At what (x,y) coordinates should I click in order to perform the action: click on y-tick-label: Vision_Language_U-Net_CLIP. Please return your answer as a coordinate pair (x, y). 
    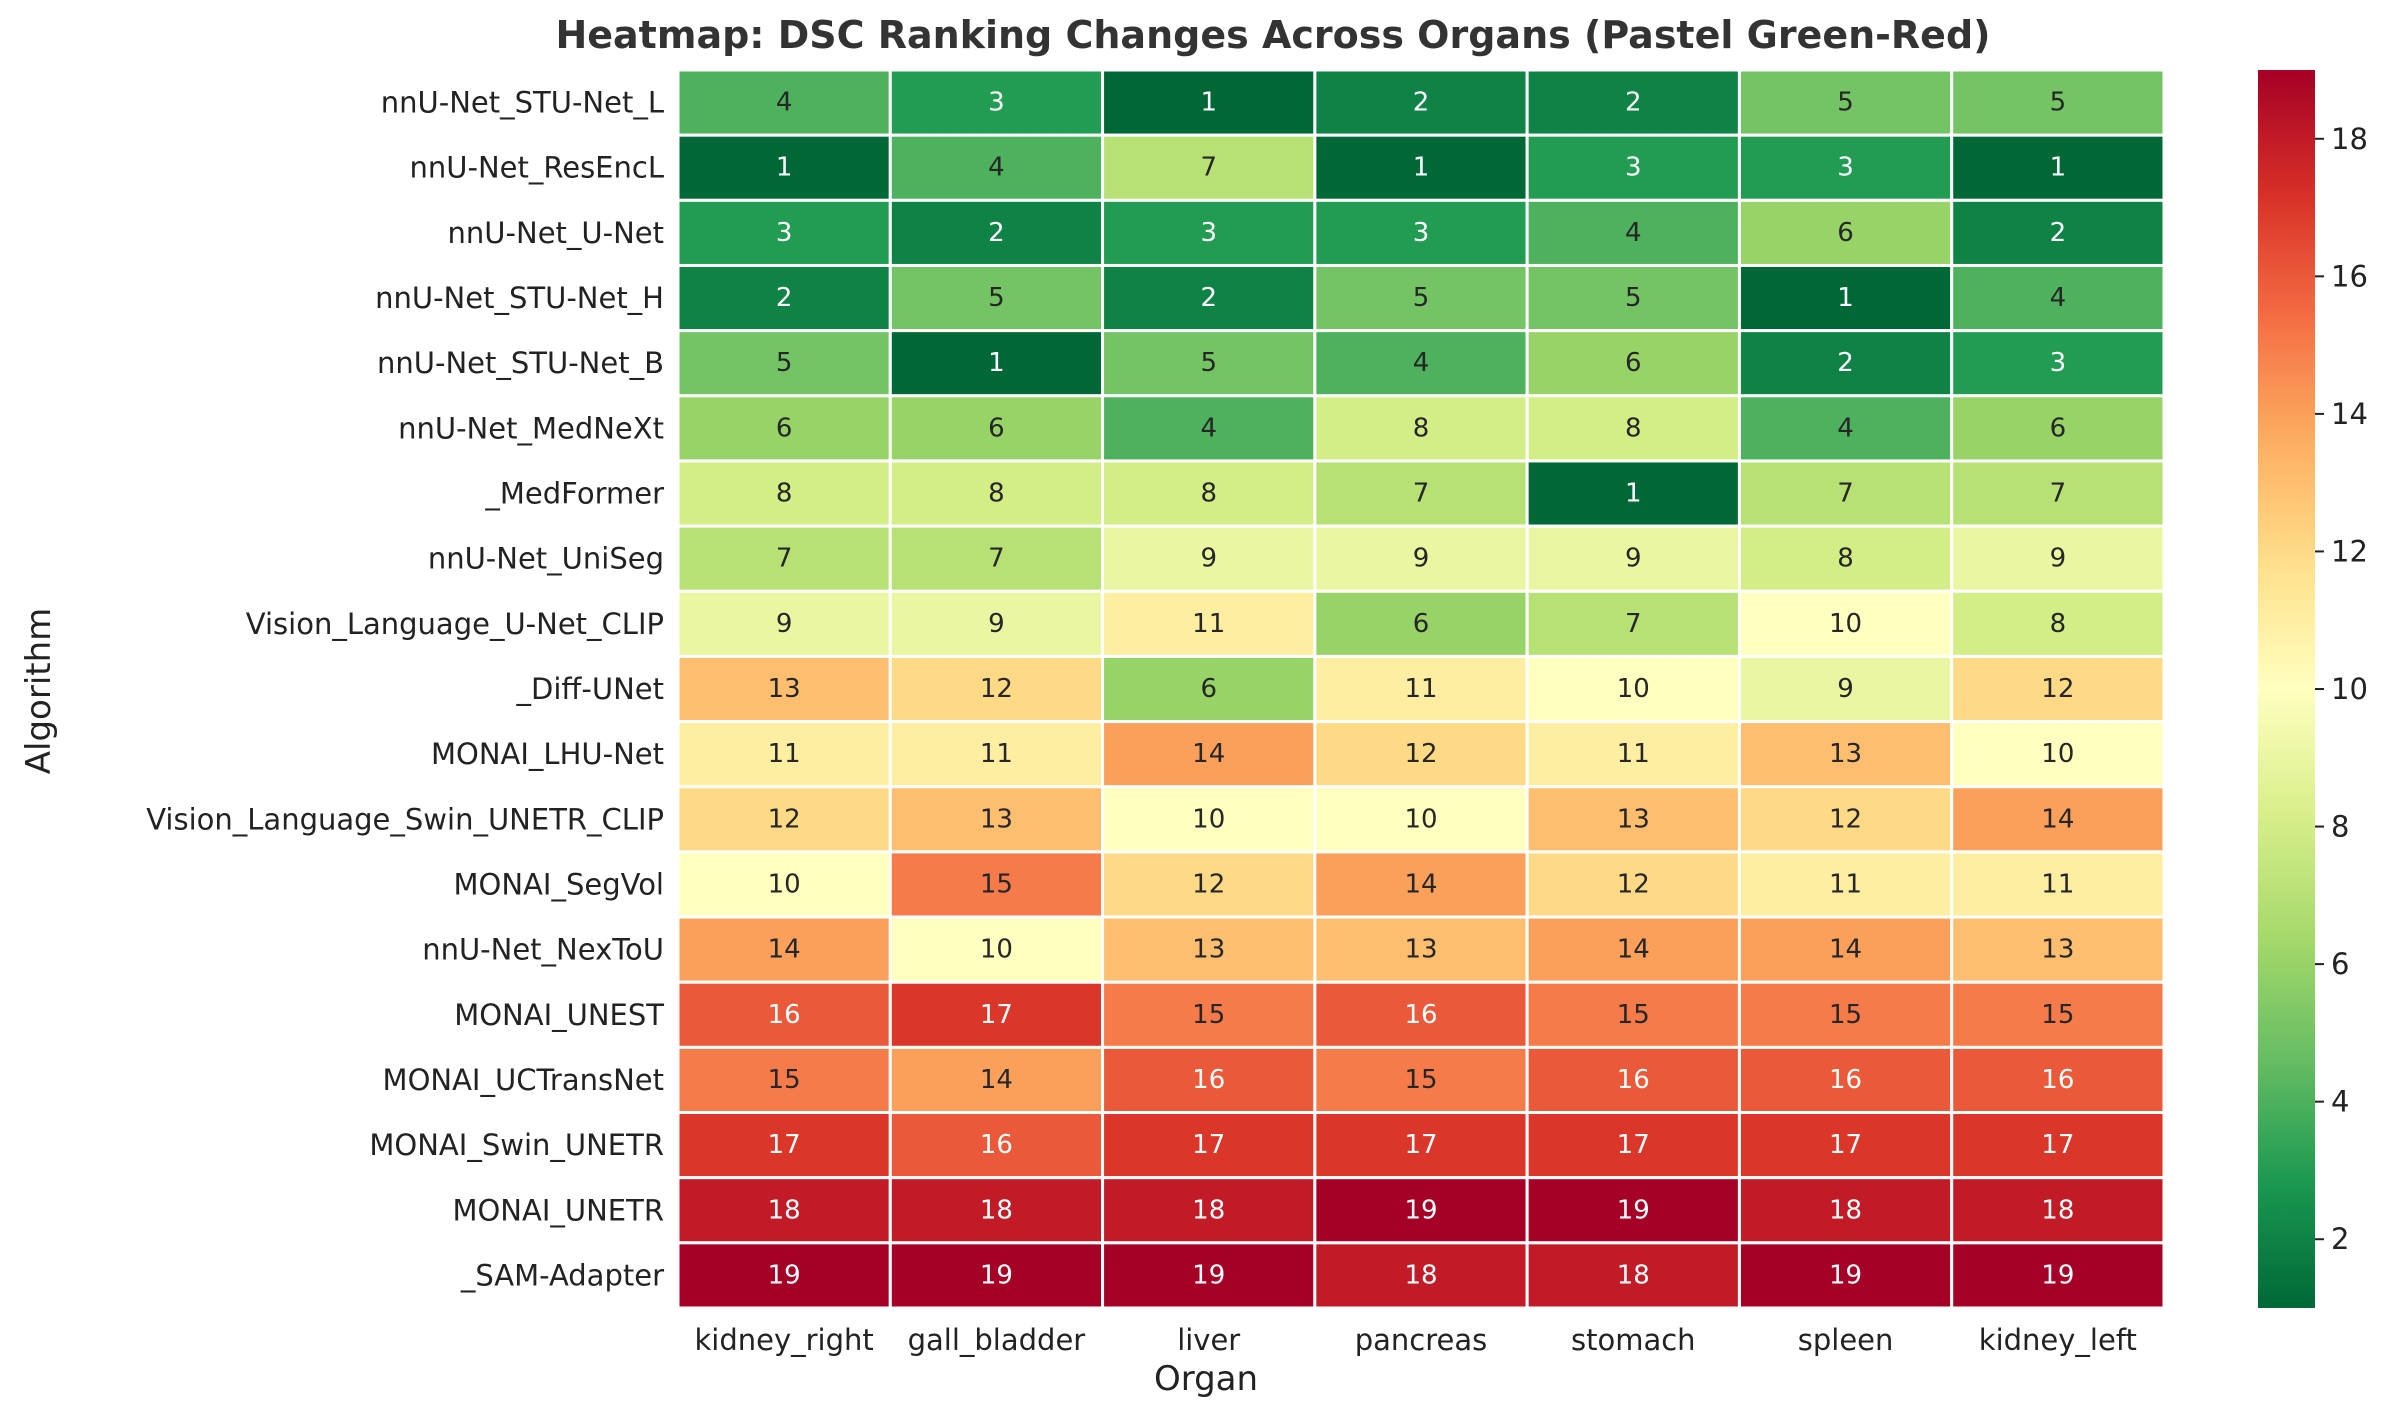
    Looking at the image, I should click on (455, 624).